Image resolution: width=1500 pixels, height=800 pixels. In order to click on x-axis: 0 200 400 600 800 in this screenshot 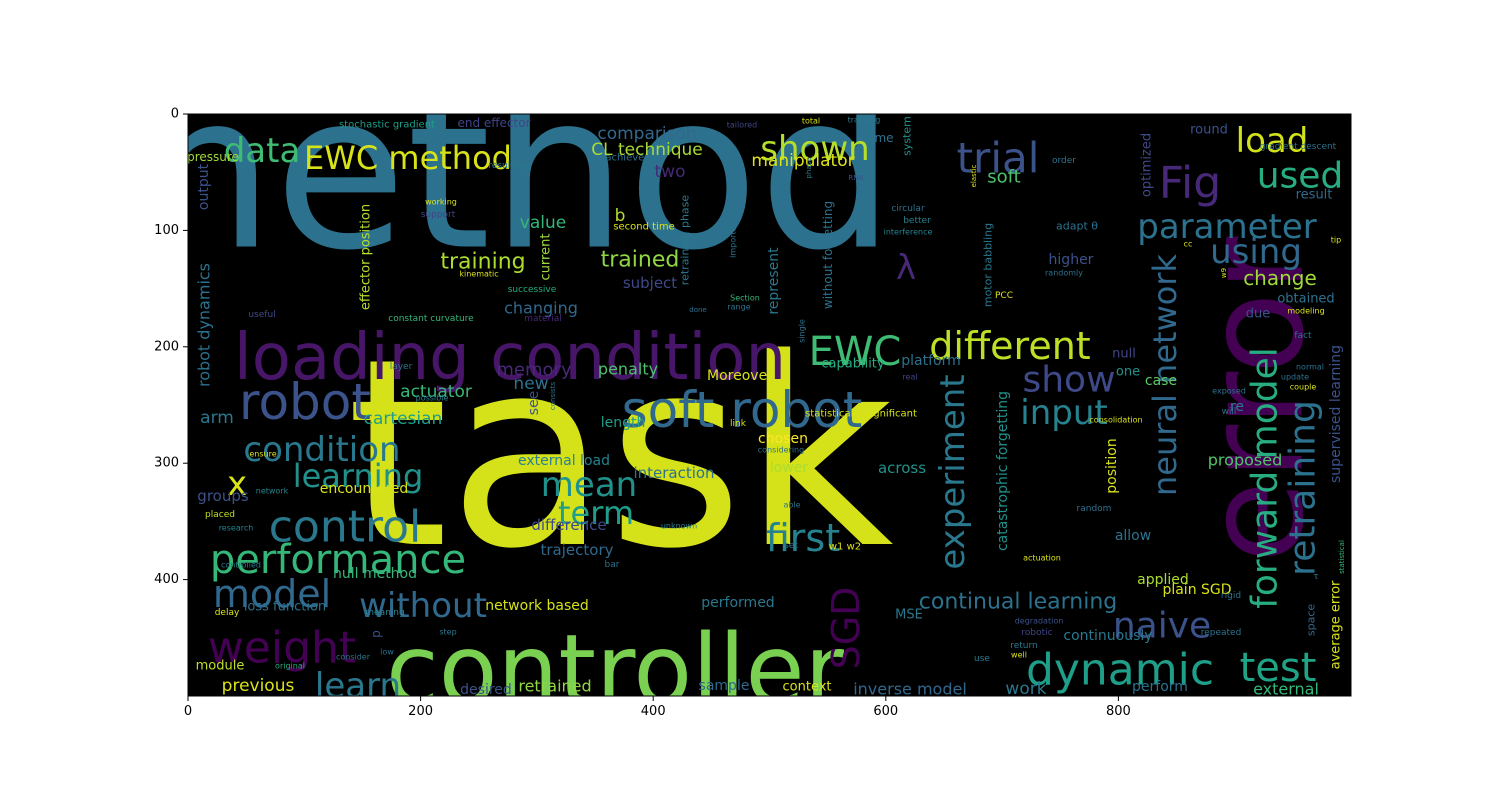, I will do `click(657, 707)`.